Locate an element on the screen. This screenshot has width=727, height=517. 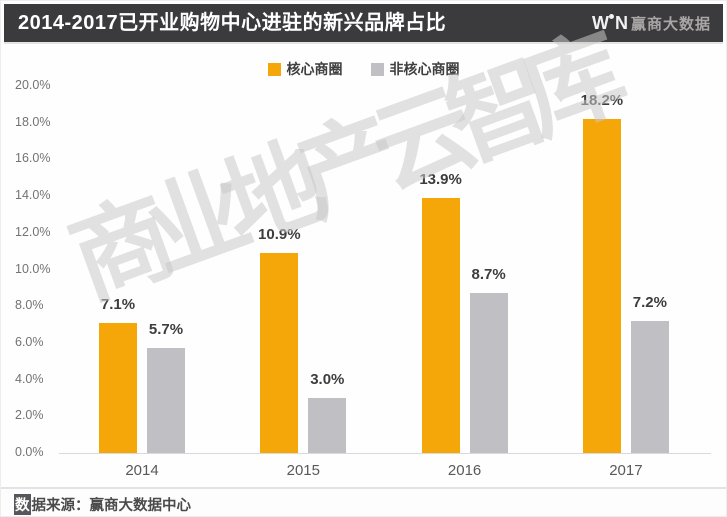
logo-letter-w: W is located at coordinates (600, 22).